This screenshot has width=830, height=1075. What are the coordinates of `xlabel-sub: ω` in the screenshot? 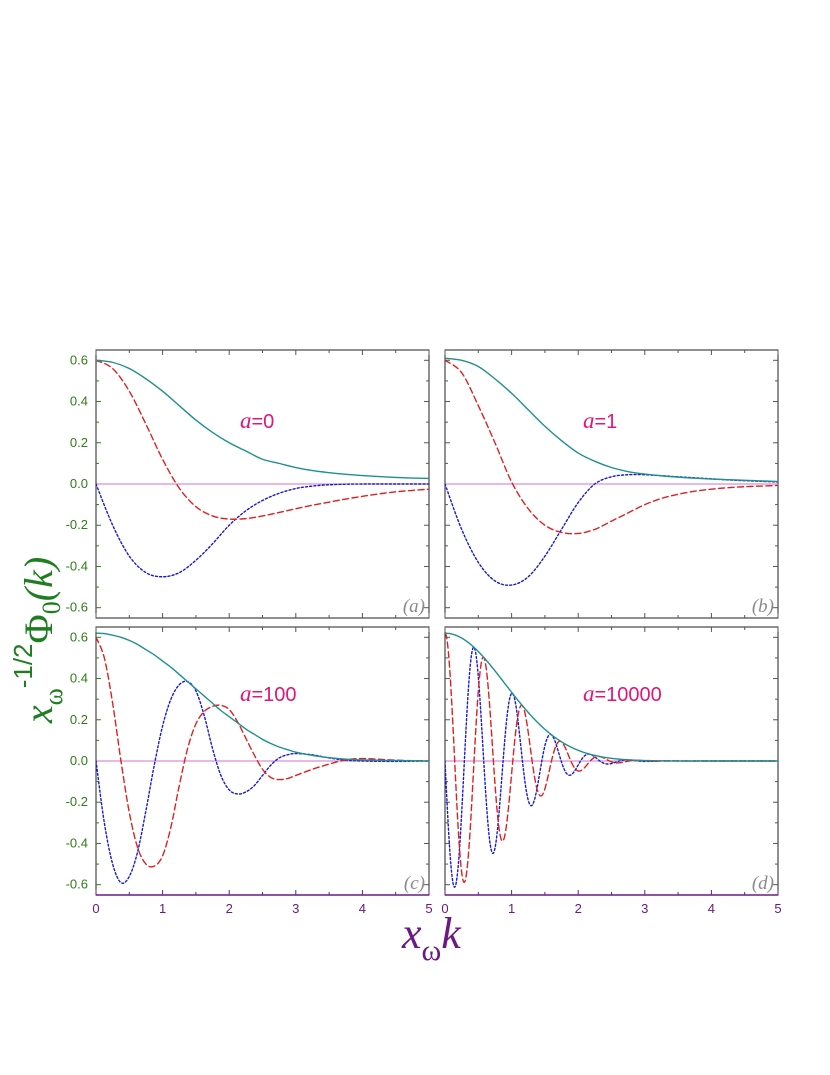 It's located at (432, 950).